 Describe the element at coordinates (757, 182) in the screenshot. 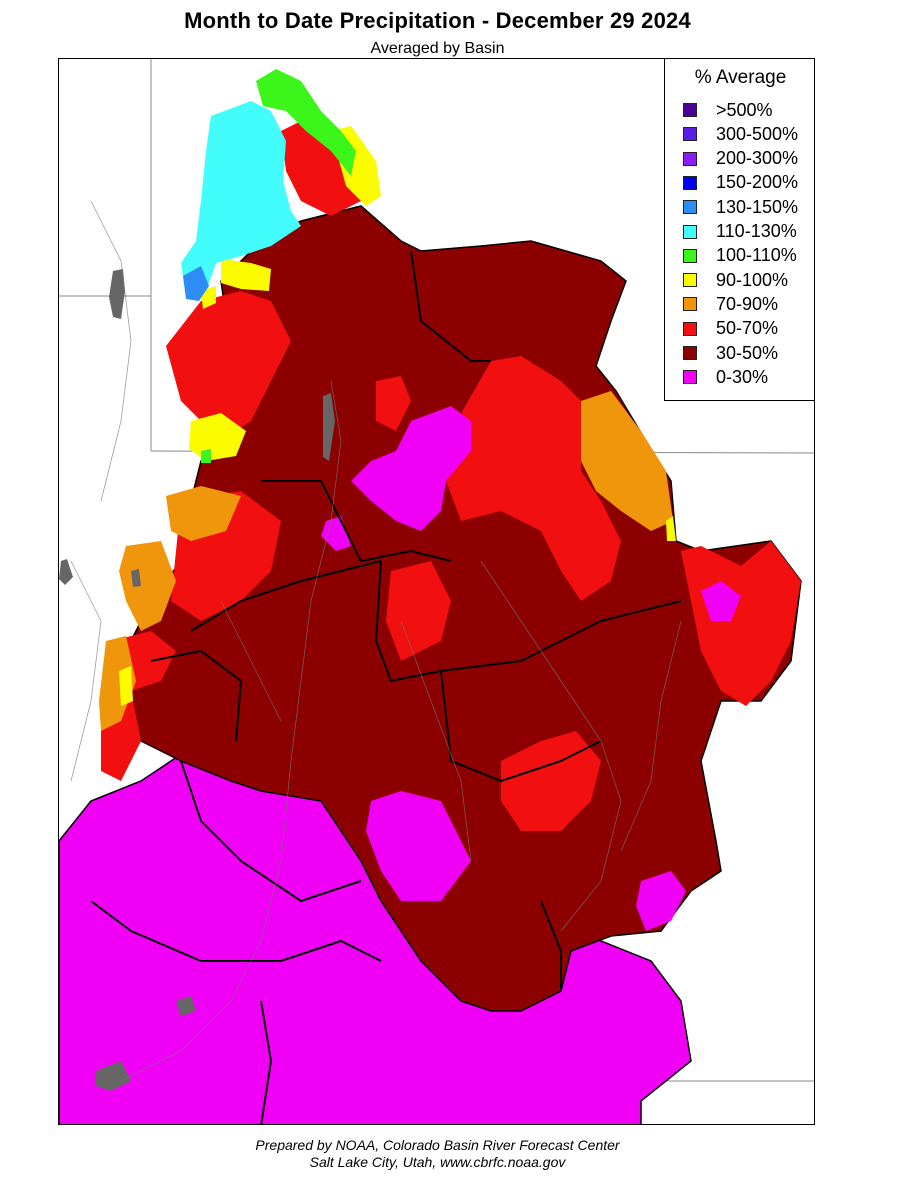

I see `legend-label: 150-200%` at that location.